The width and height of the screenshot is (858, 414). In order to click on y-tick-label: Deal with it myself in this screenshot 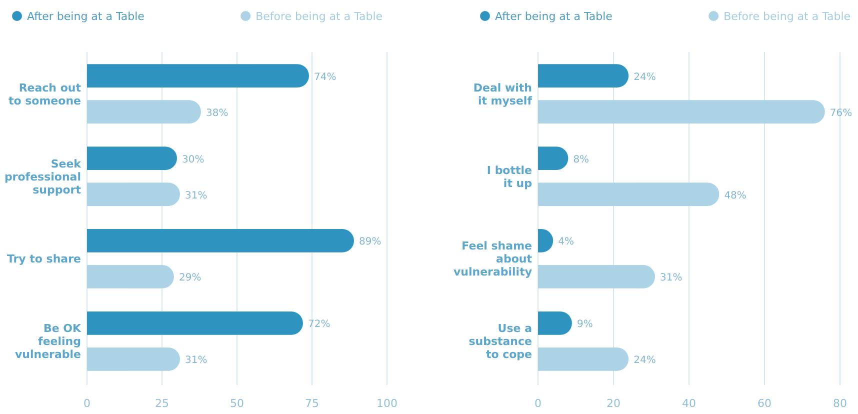, I will do `click(502, 94)`.